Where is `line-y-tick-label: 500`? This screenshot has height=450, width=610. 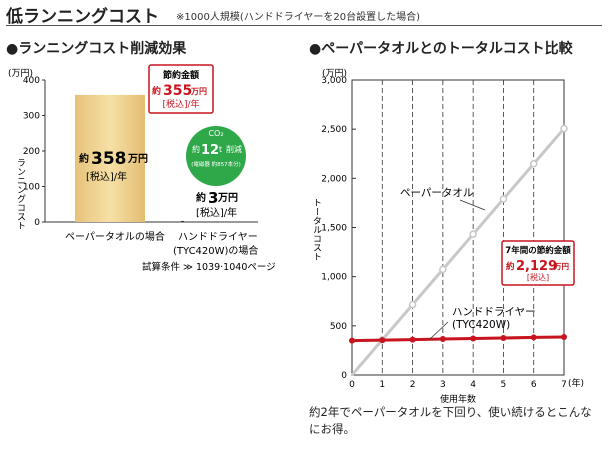
line-y-tick-label: 500 is located at coordinates (338, 327).